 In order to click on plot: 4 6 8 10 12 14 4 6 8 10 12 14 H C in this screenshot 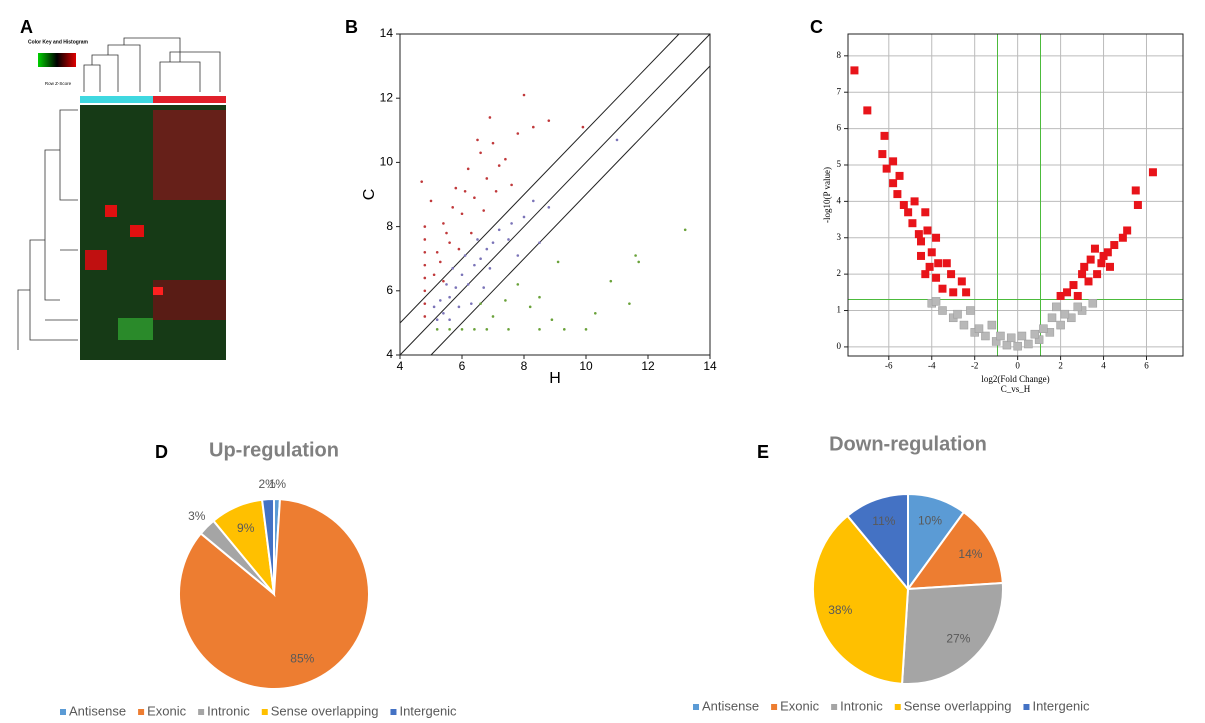, I will do `click(539, 206)`.